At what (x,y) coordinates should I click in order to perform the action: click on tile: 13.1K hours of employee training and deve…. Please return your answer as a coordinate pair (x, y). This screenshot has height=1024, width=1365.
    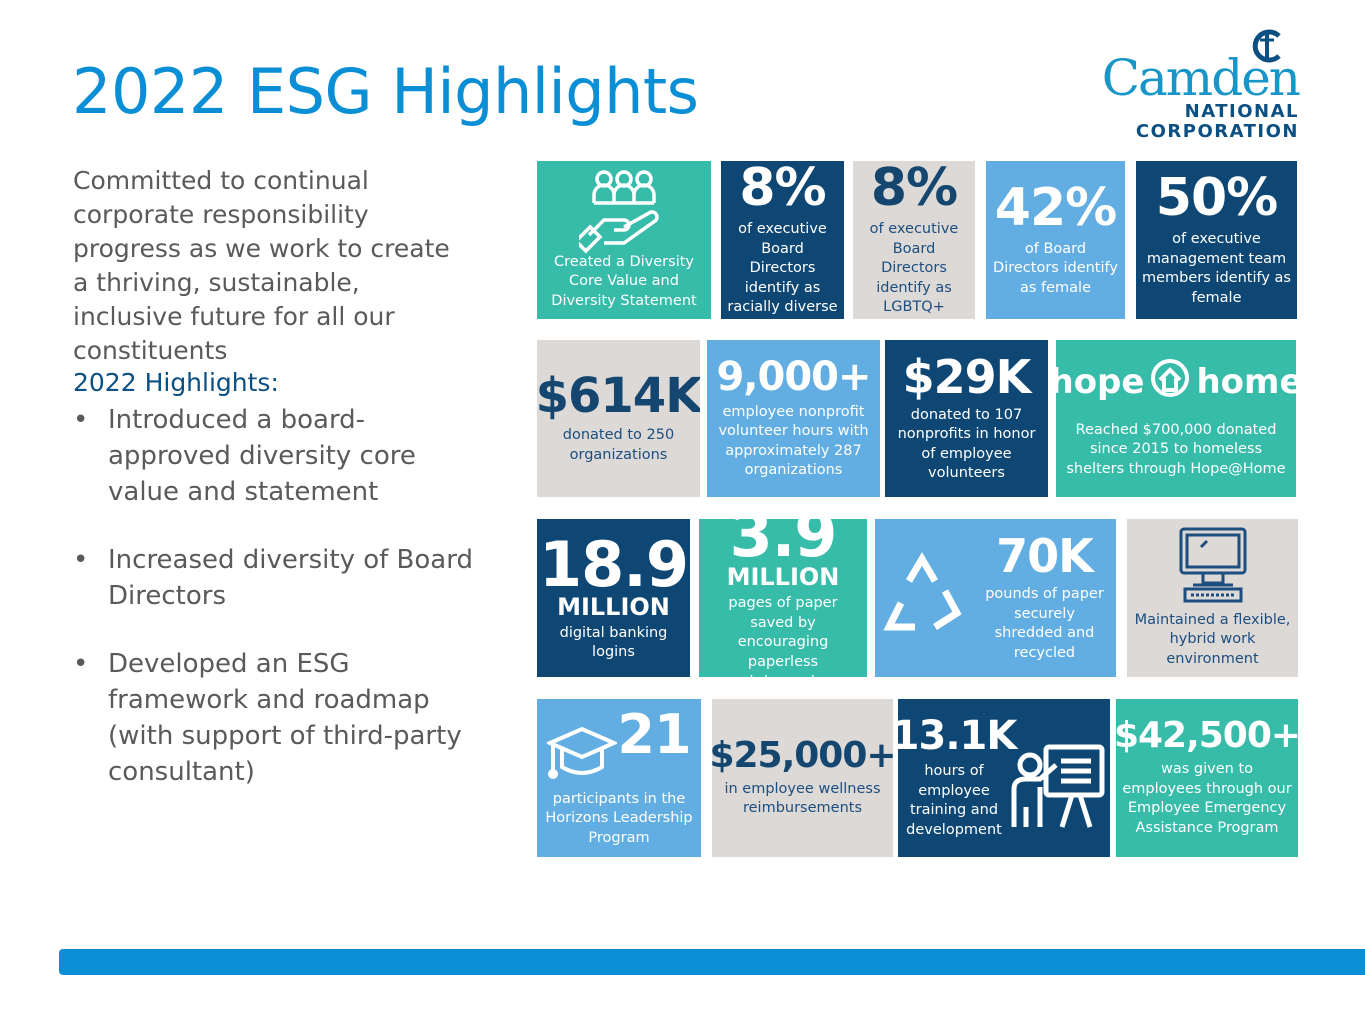
    Looking at the image, I should click on (1004, 778).